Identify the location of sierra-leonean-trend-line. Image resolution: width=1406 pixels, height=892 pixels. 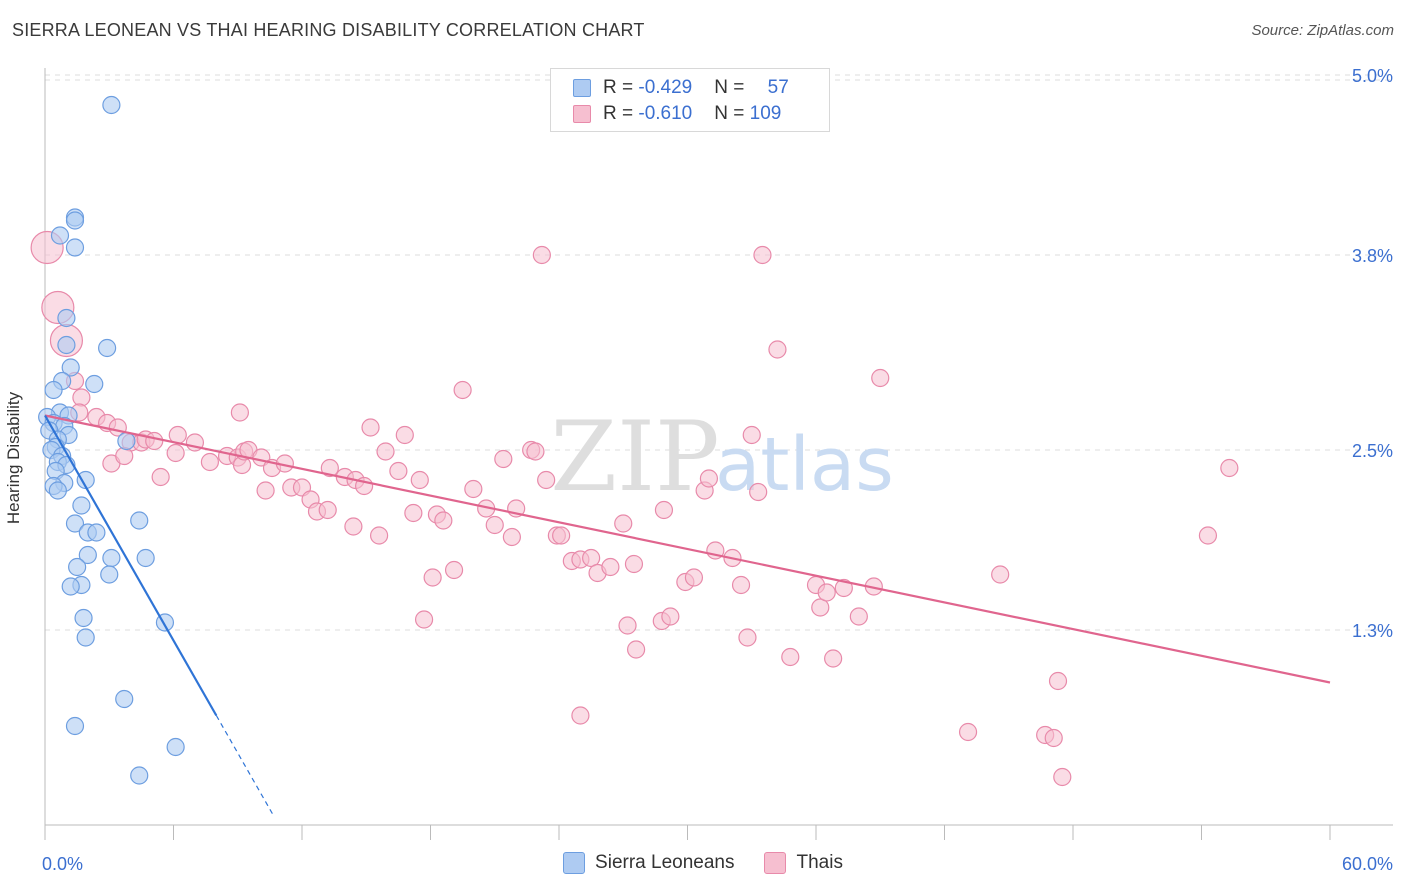
(131, 565).